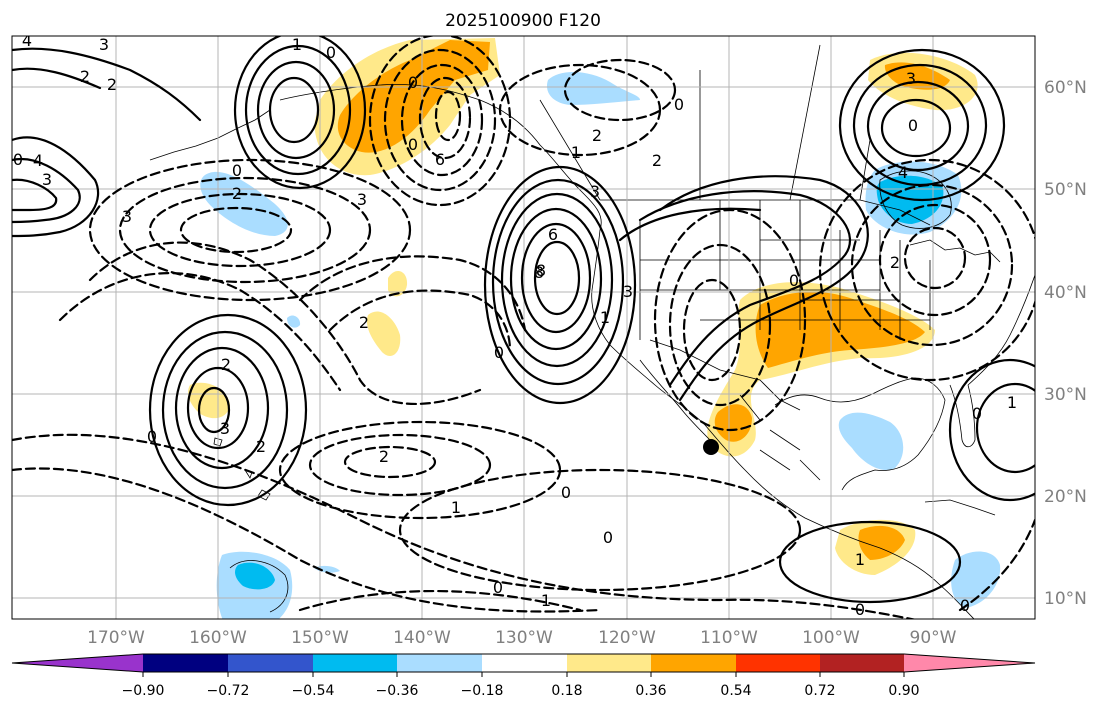 The width and height of the screenshot is (1105, 712). What do you see at coordinates (398, 283) in the screenshot?
I see `anomaly-yellow-pacific-b` at bounding box center [398, 283].